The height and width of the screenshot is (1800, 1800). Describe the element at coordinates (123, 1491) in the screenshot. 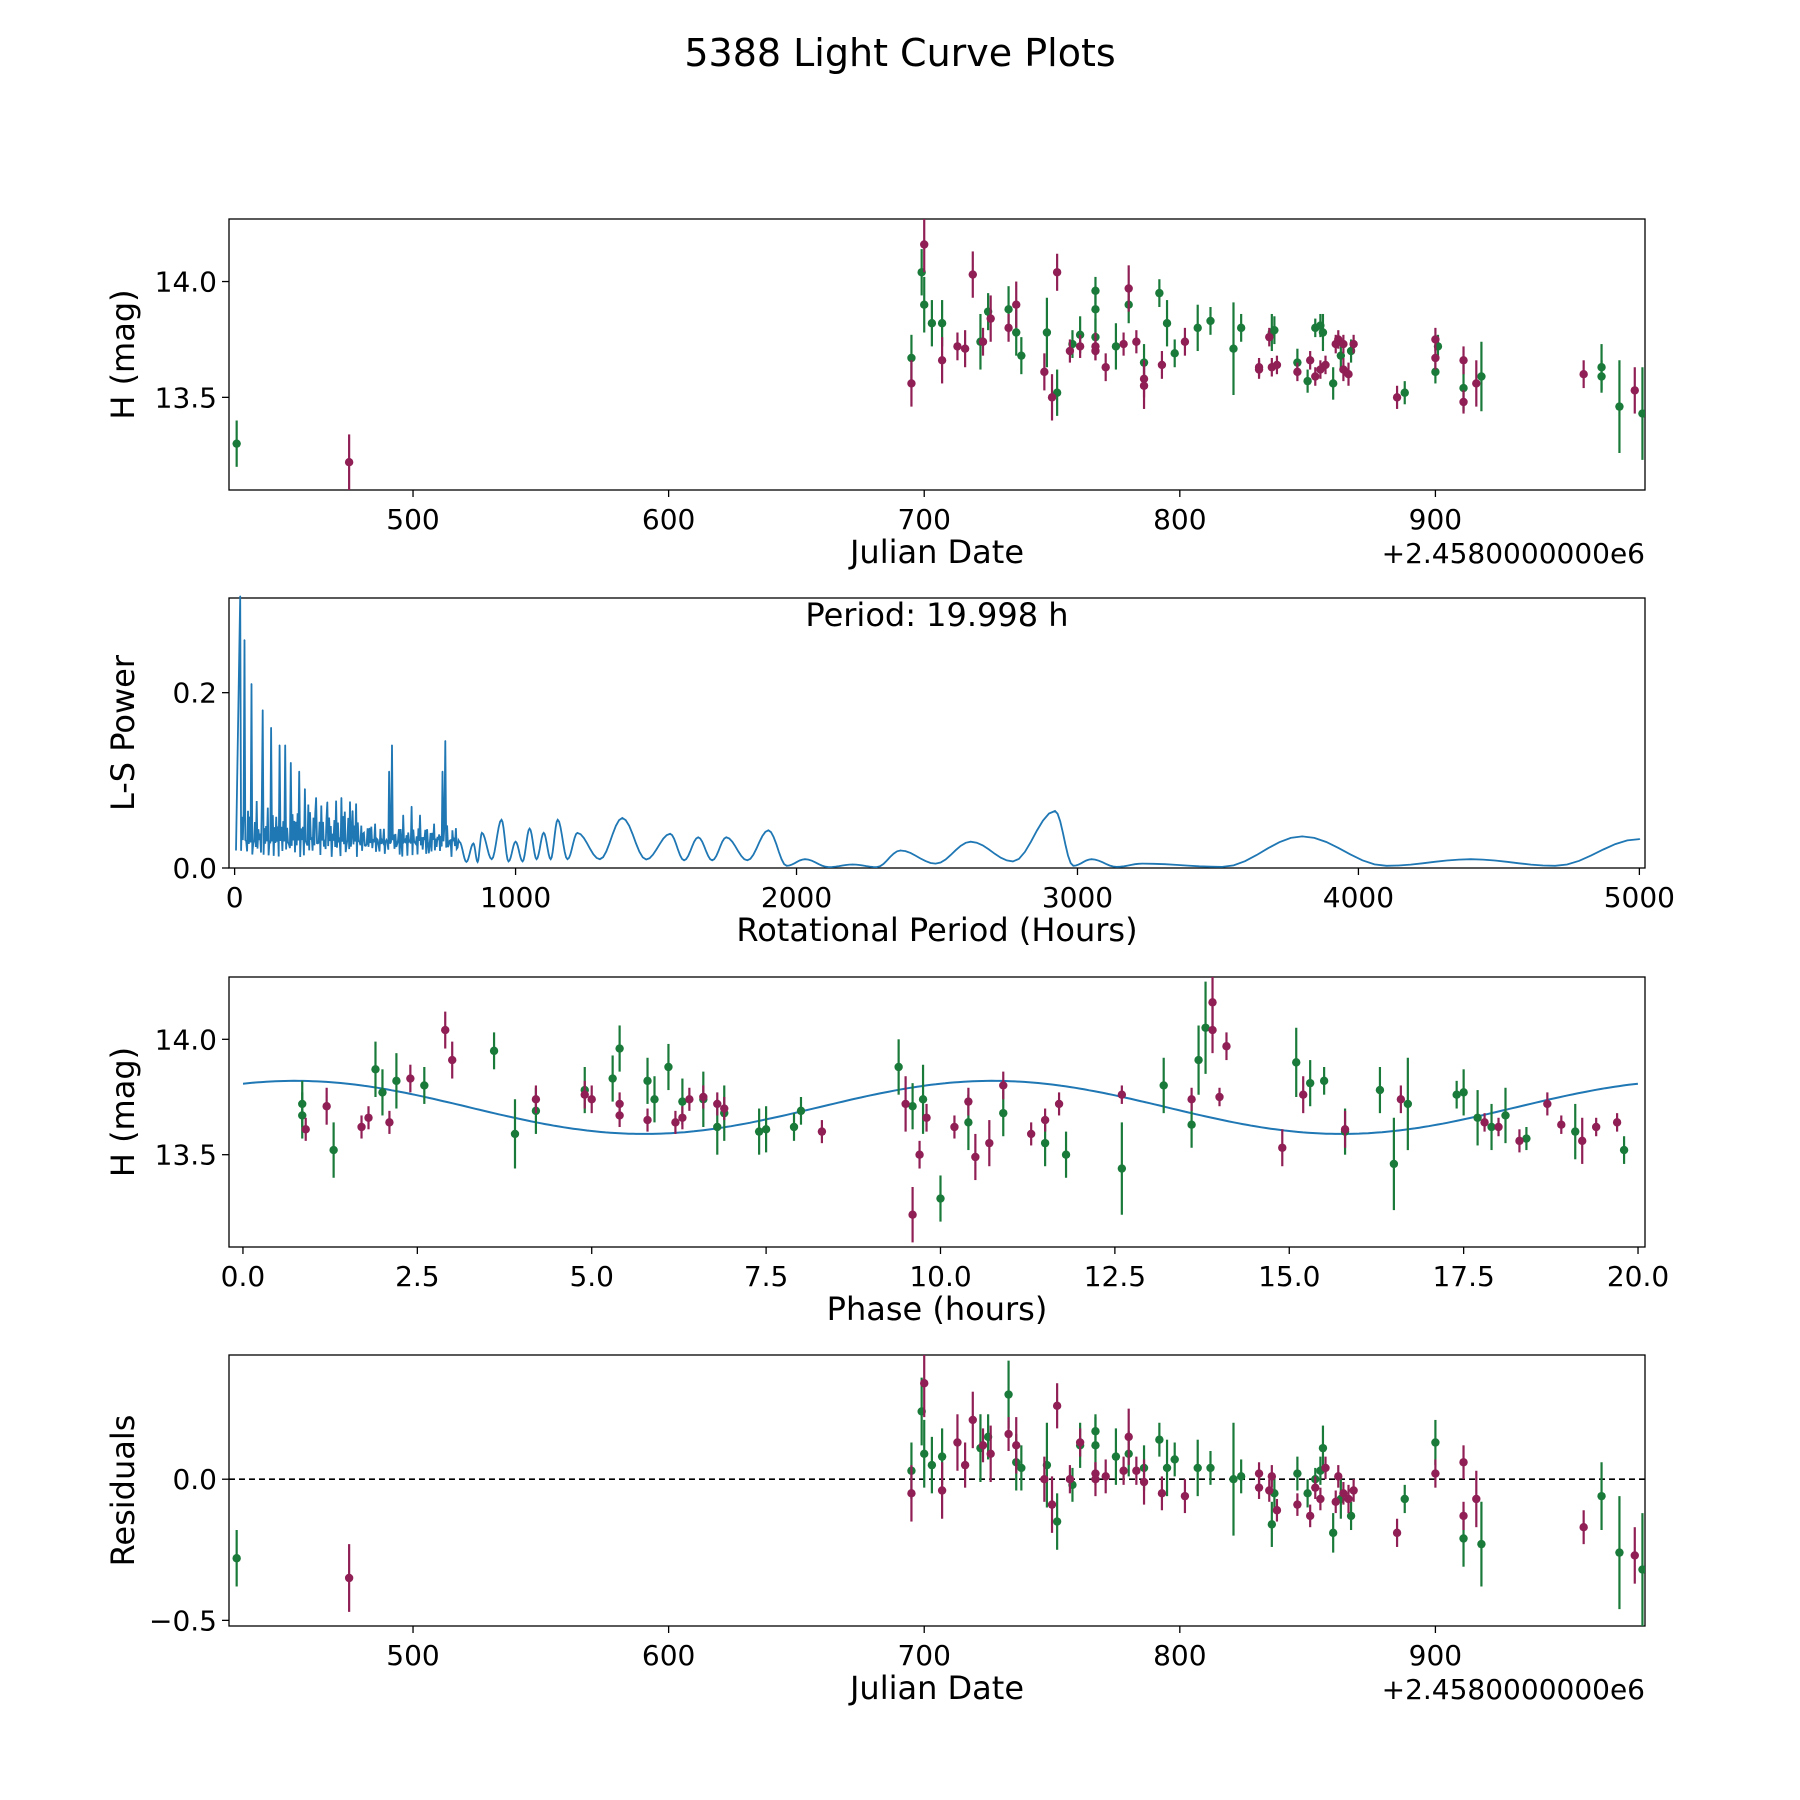

I see `residuals-y-label: Residuals` at that location.